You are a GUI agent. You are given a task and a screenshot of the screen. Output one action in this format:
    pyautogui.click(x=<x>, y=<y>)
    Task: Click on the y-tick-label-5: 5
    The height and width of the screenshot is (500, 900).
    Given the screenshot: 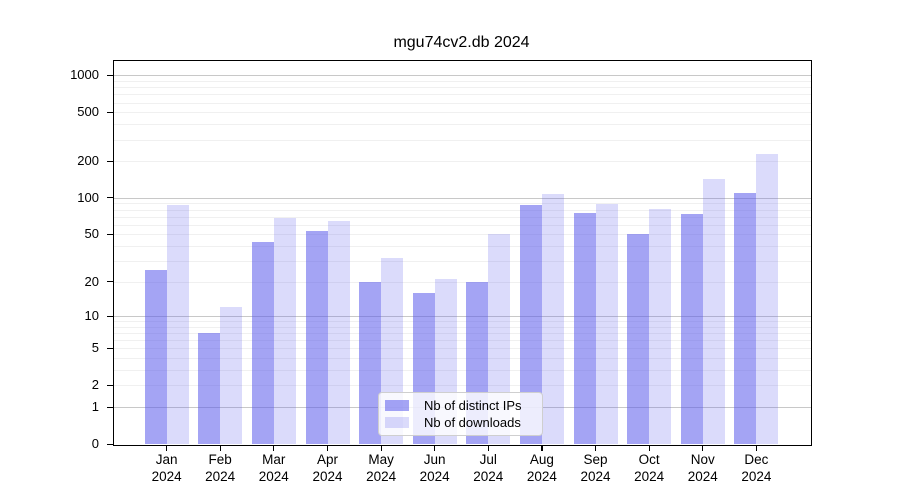 What is the action you would take?
    pyautogui.click(x=95, y=348)
    